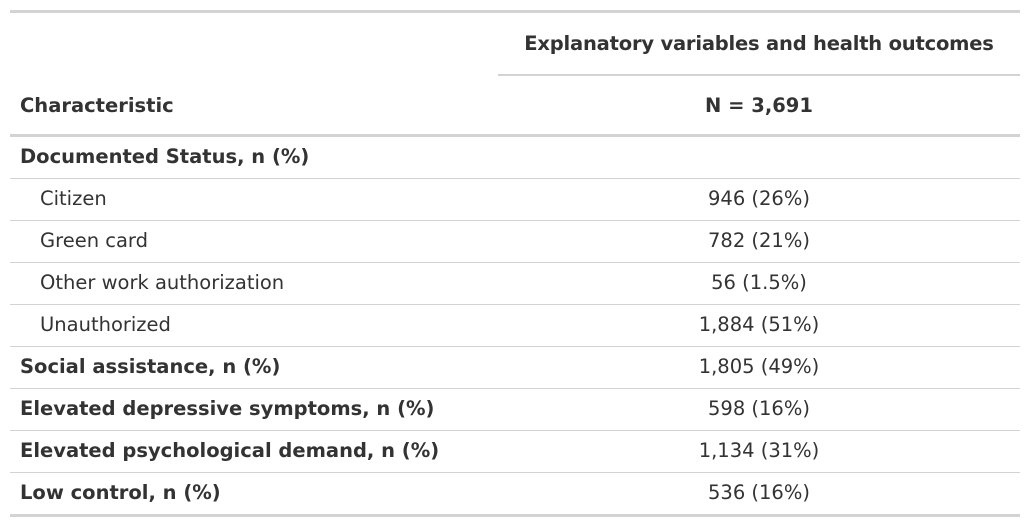  I want to click on row-value: 56 (1.5%), so click(759, 282).